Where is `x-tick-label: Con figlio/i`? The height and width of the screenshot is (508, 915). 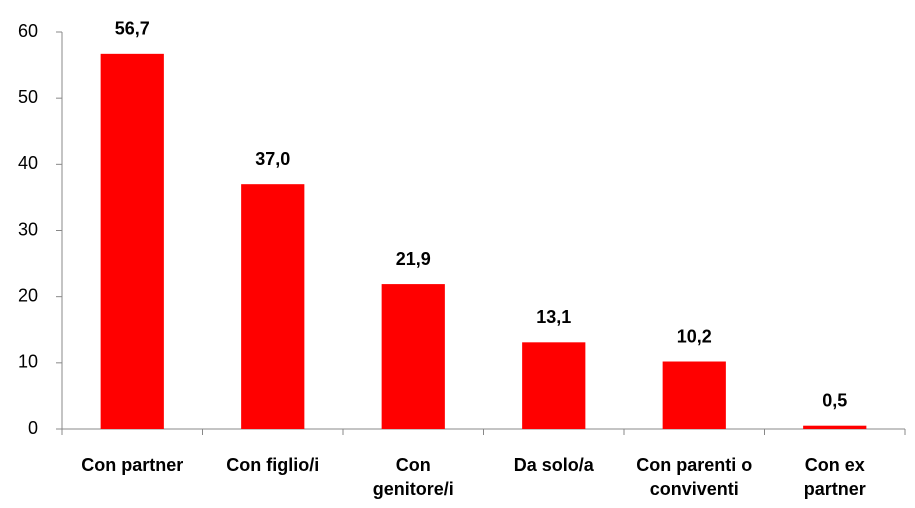 x-tick-label: Con figlio/i is located at coordinates (273, 465).